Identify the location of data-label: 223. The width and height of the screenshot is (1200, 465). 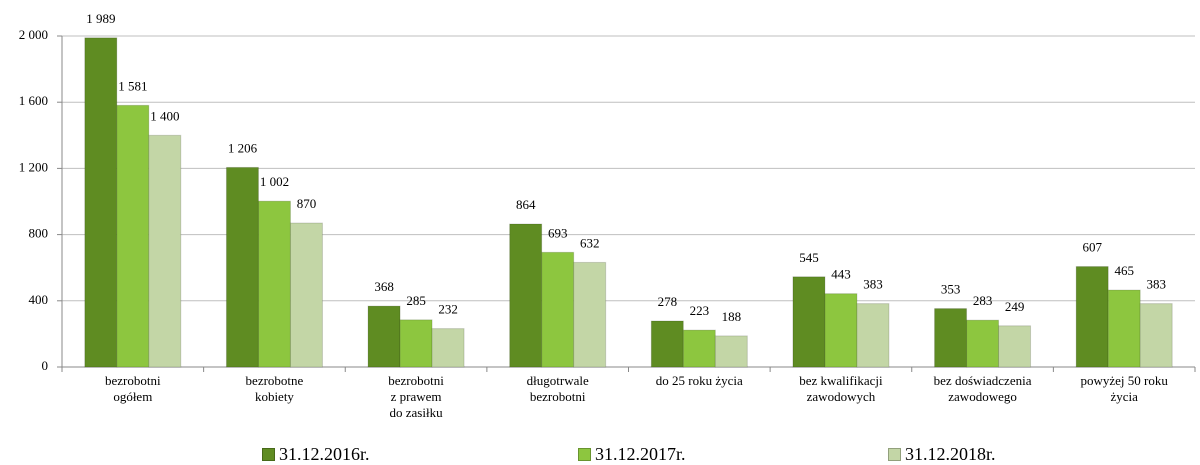
(700, 310).